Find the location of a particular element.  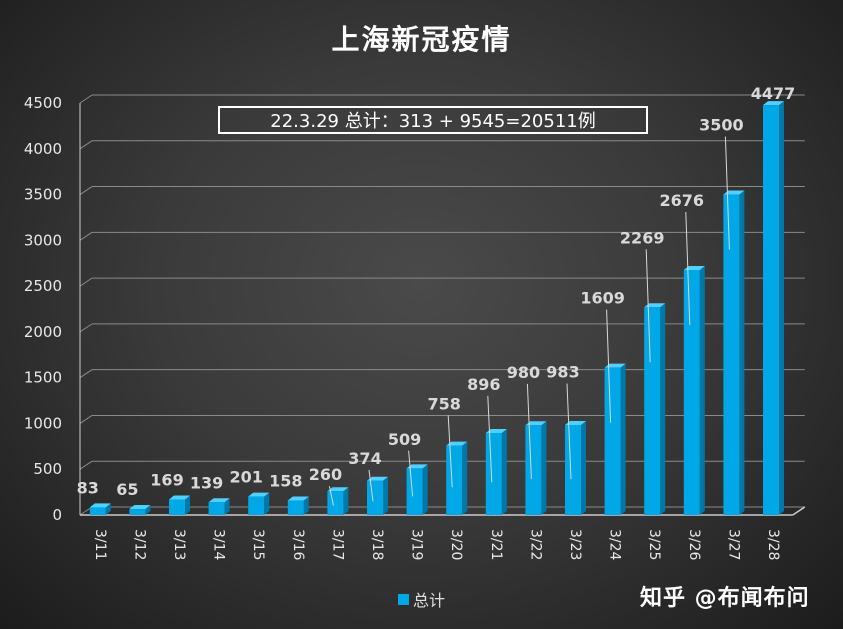

y-tick-label: 0 is located at coordinates (57, 515).